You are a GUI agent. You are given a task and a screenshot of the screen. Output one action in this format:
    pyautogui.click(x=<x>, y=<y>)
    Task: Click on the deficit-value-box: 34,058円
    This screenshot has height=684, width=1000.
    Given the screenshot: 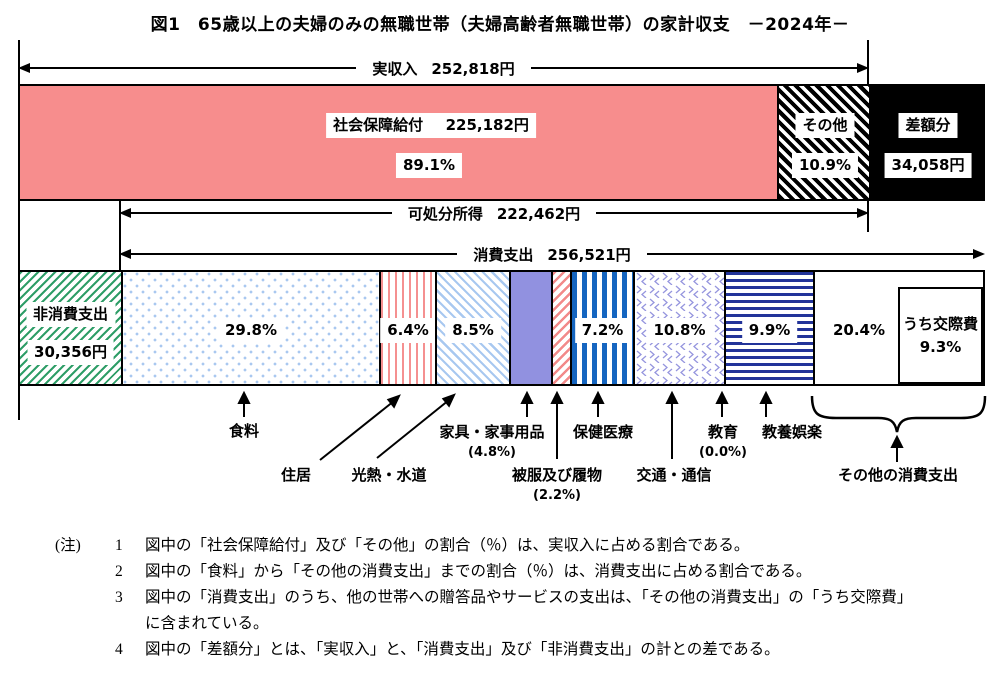 What is the action you would take?
    pyautogui.click(x=928, y=165)
    